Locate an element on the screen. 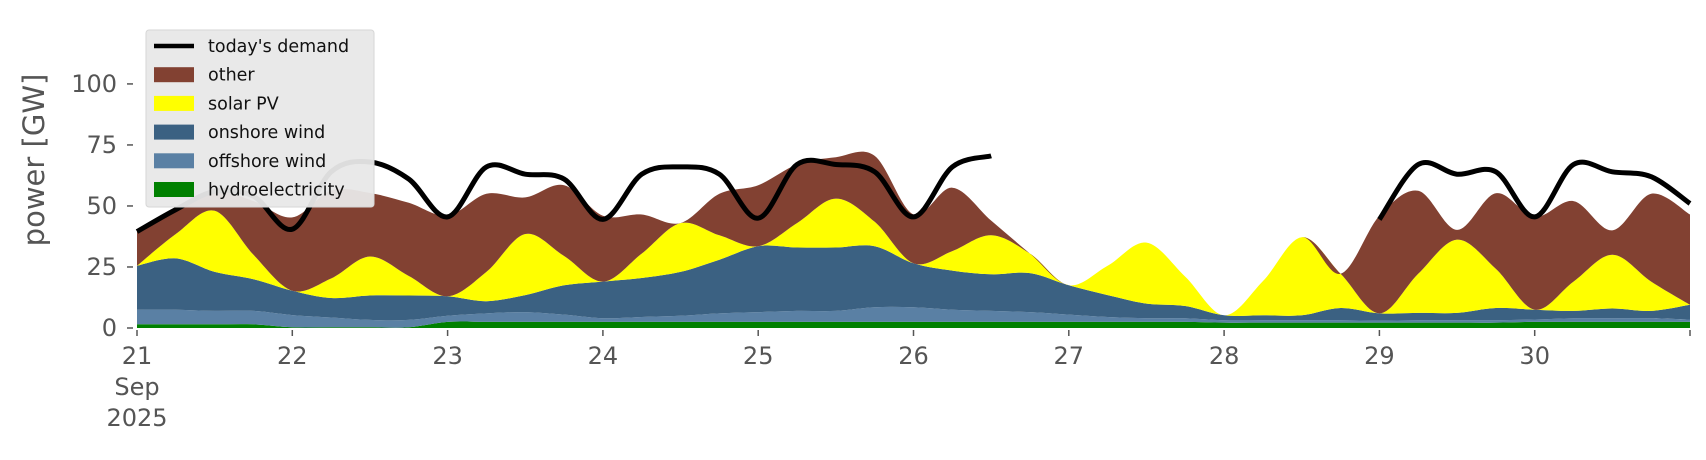  legend-label-other: other is located at coordinates (231, 76).